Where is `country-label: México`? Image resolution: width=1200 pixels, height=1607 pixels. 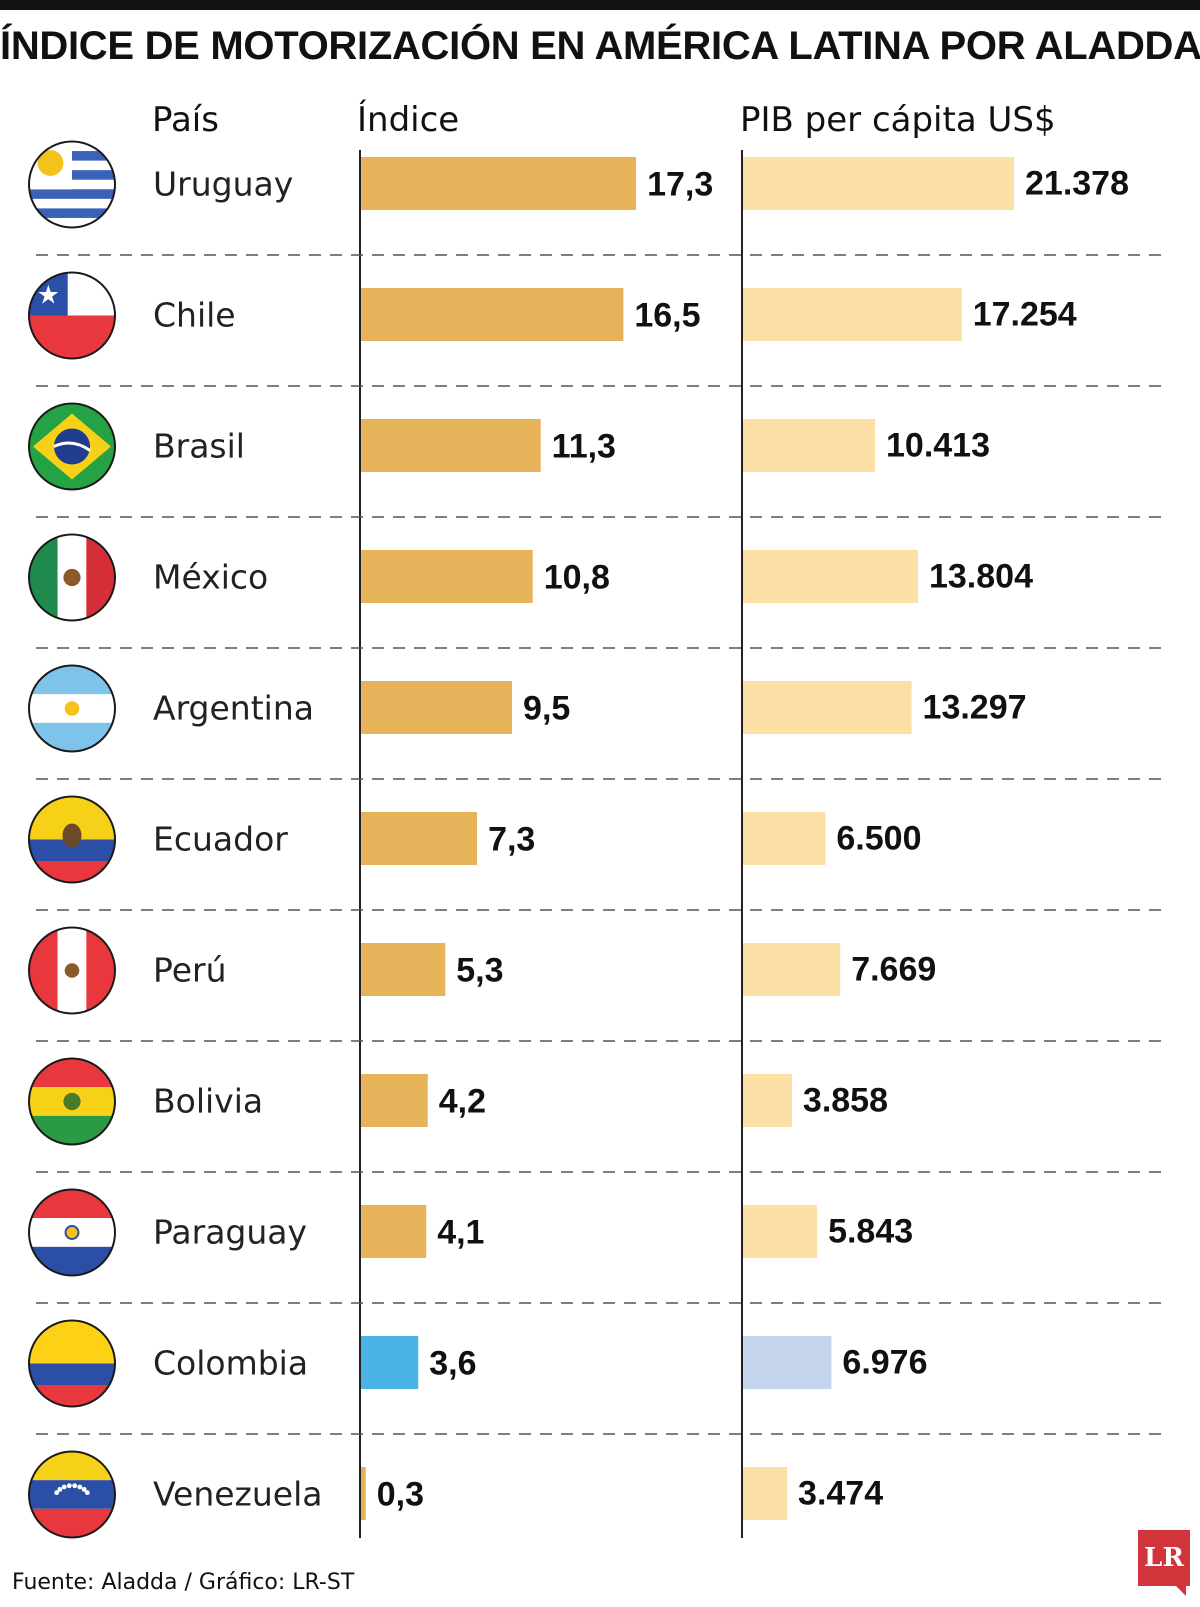 country-label: México is located at coordinates (210, 577).